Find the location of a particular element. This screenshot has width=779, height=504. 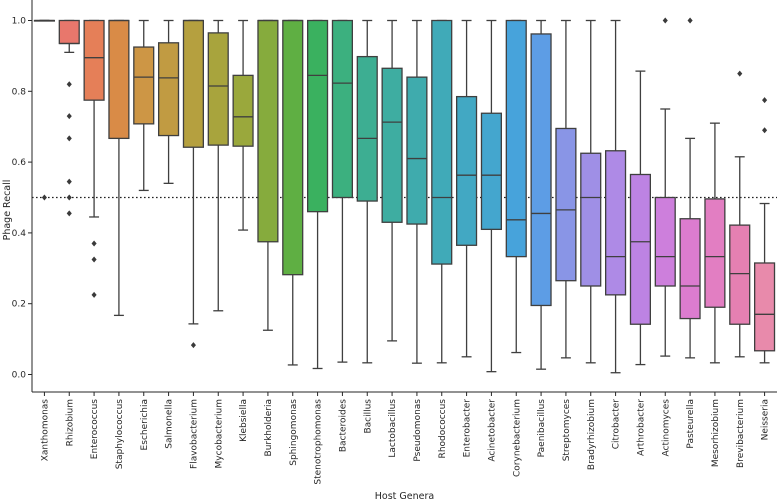

x-tick-label: Klebsiella is located at coordinates (244, 420).